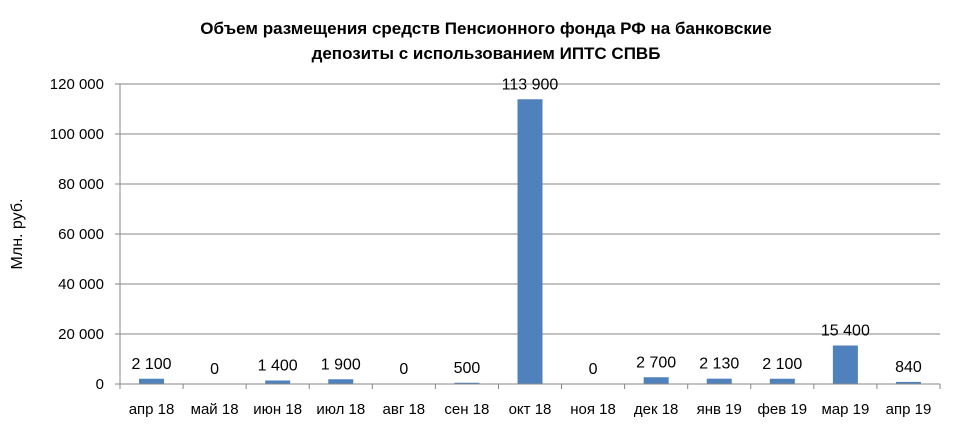 The width and height of the screenshot is (975, 439). I want to click on data-label: 840, so click(908, 367).